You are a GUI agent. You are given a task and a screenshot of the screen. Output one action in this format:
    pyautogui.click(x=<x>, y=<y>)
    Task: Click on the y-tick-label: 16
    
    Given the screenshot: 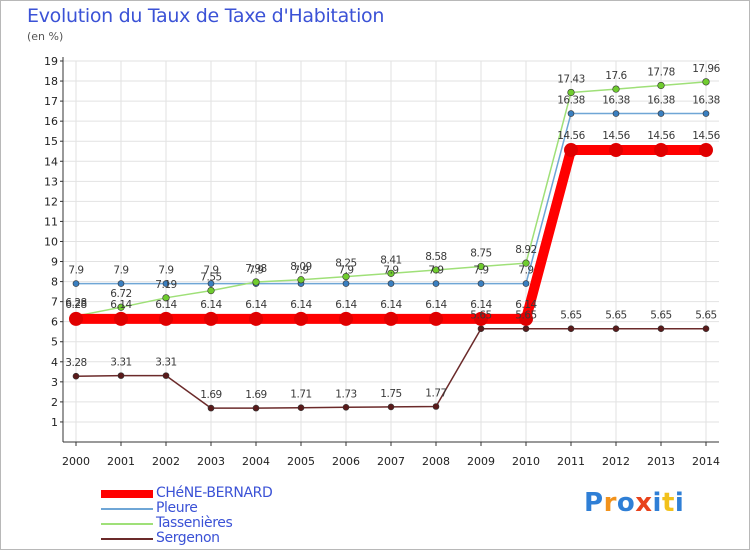 What is the action you would take?
    pyautogui.click(x=51, y=121)
    